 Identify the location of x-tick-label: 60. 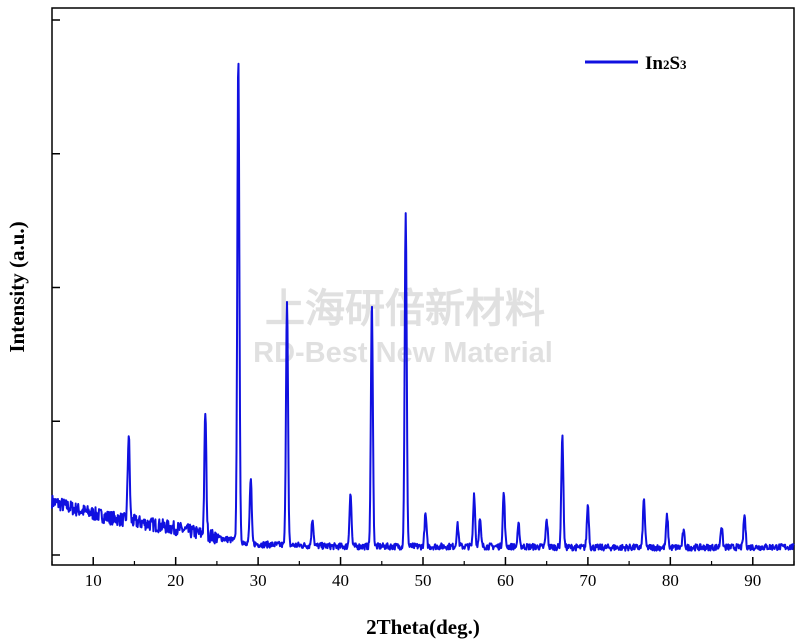
(505, 580).